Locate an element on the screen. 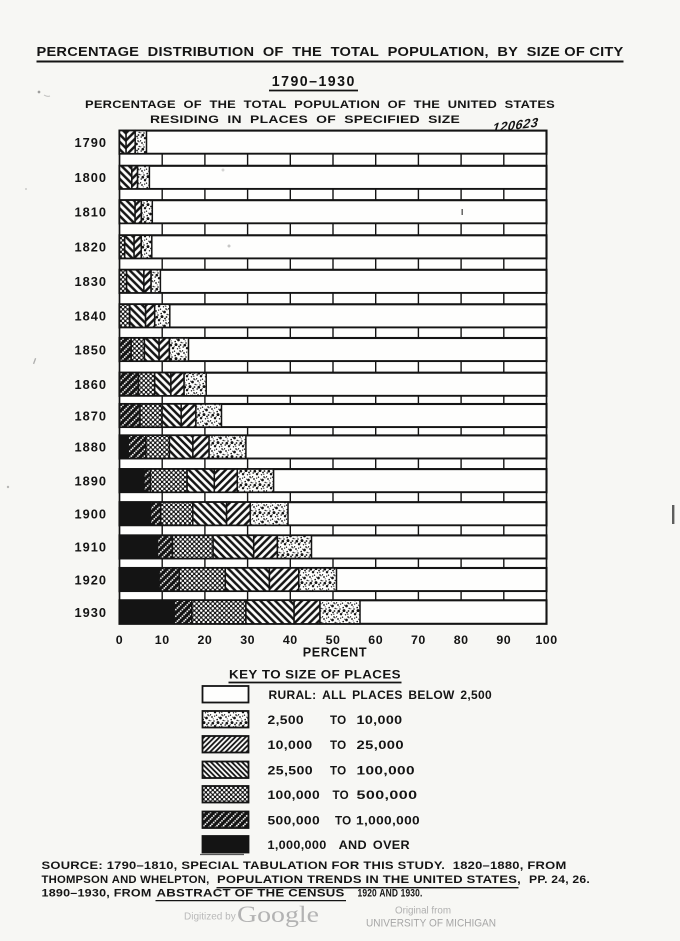  svg-text: 10 is located at coordinates (162, 640).